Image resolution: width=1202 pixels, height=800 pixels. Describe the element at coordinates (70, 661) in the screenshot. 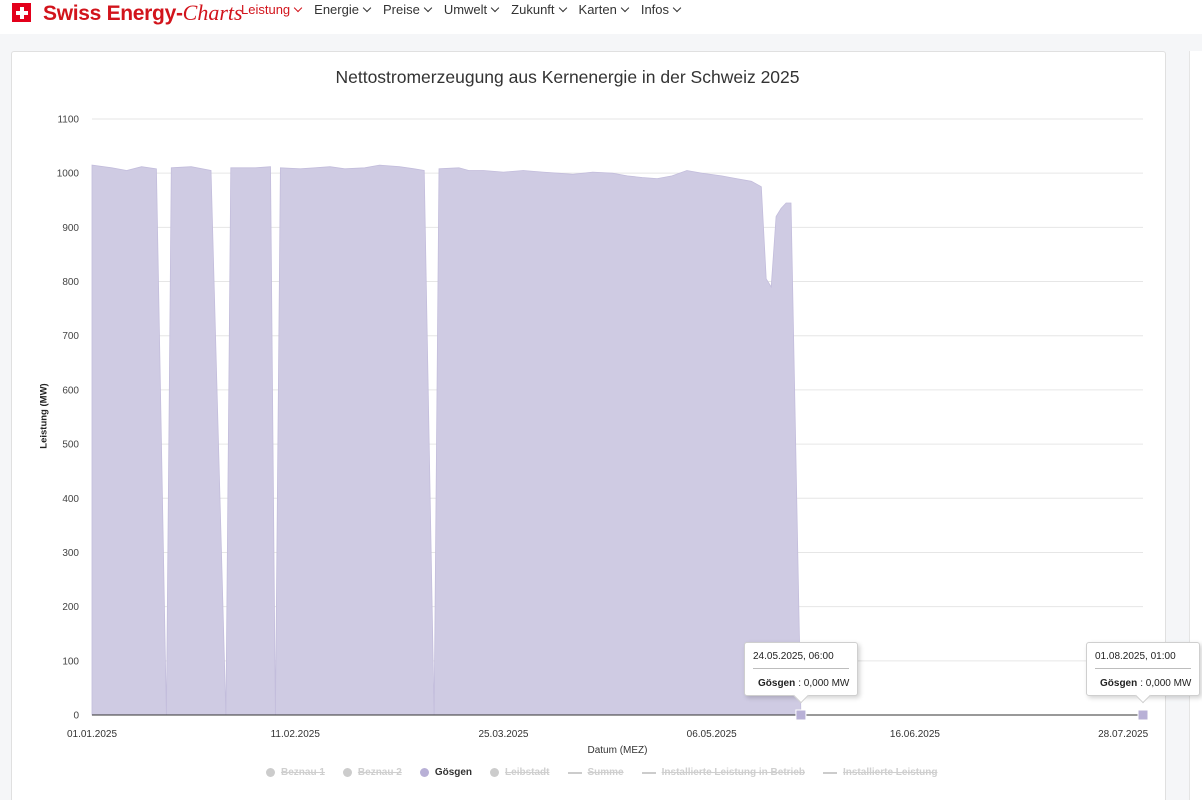

I see `y-tick-label: 100` at that location.